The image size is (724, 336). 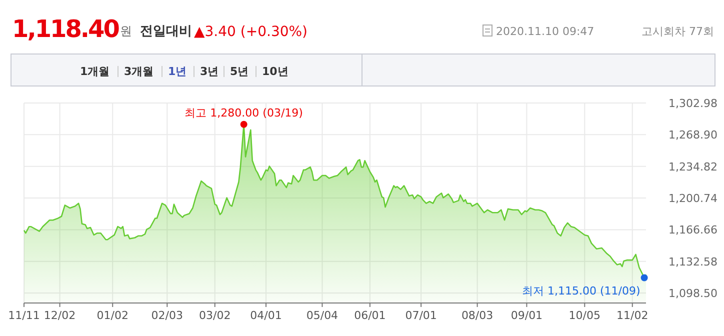 I want to click on text: 1년, so click(x=177, y=71).